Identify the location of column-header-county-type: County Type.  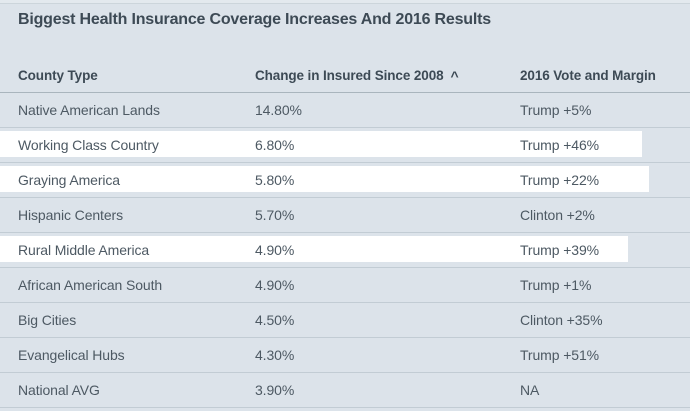
(58, 75).